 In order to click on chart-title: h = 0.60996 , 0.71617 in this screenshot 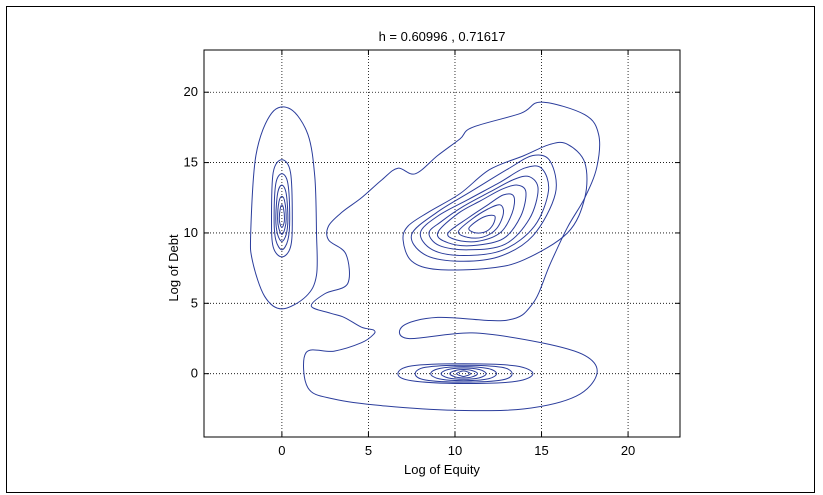, I will do `click(442, 36)`.